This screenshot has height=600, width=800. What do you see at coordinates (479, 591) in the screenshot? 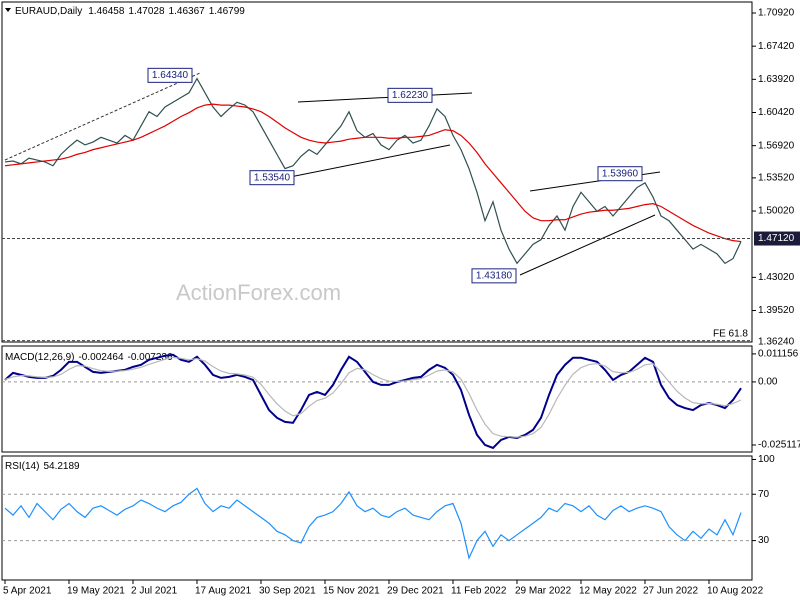
I see `x-tick-label: 11 Feb 2022` at bounding box center [479, 591].